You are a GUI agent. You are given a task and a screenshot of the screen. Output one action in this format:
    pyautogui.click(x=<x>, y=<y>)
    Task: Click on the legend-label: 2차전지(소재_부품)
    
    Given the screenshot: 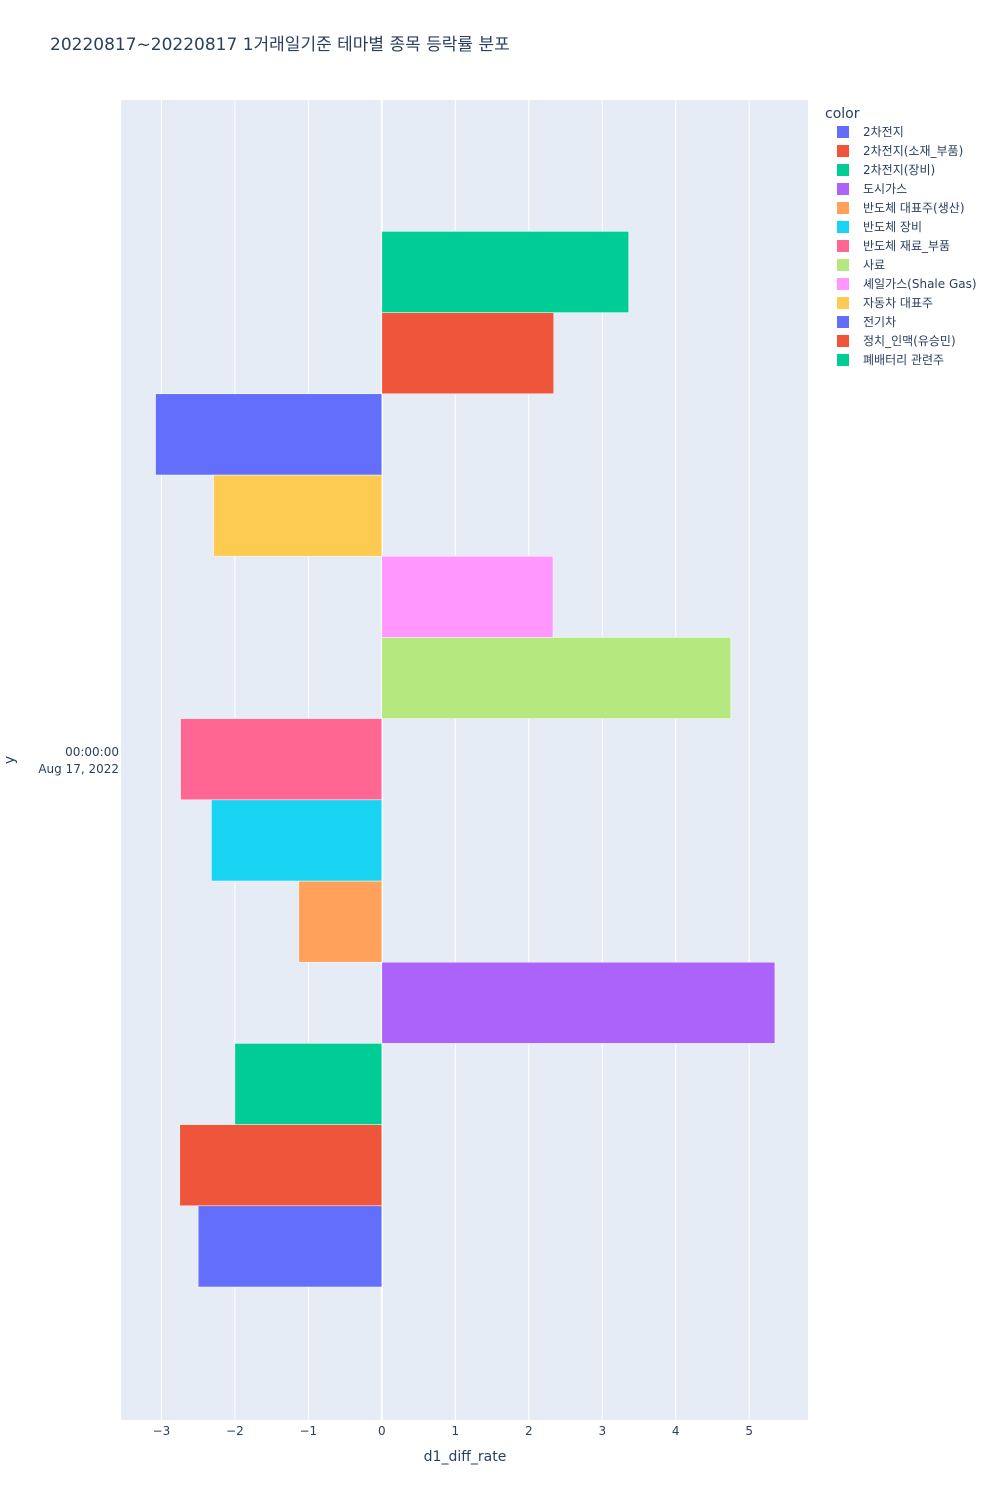 What is the action you would take?
    pyautogui.click(x=913, y=151)
    